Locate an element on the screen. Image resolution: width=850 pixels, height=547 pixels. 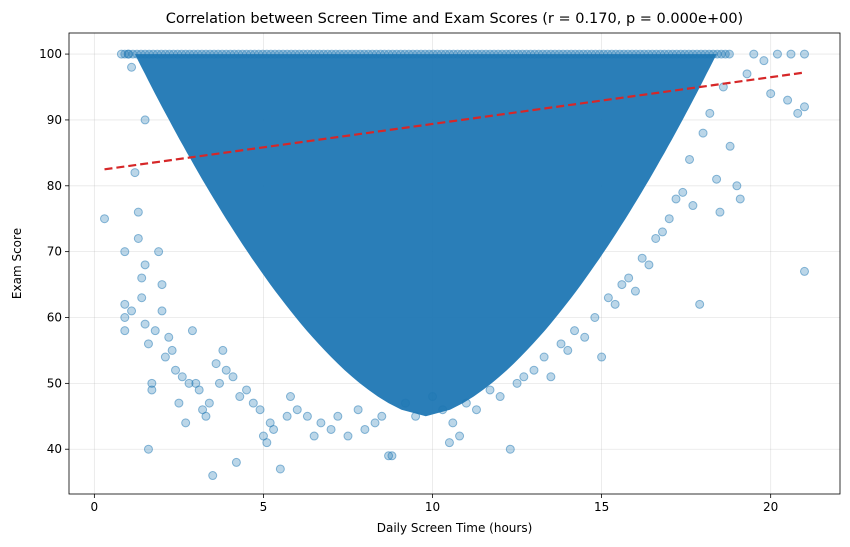
y-tick-label: 40 is located at coordinates (54, 449).